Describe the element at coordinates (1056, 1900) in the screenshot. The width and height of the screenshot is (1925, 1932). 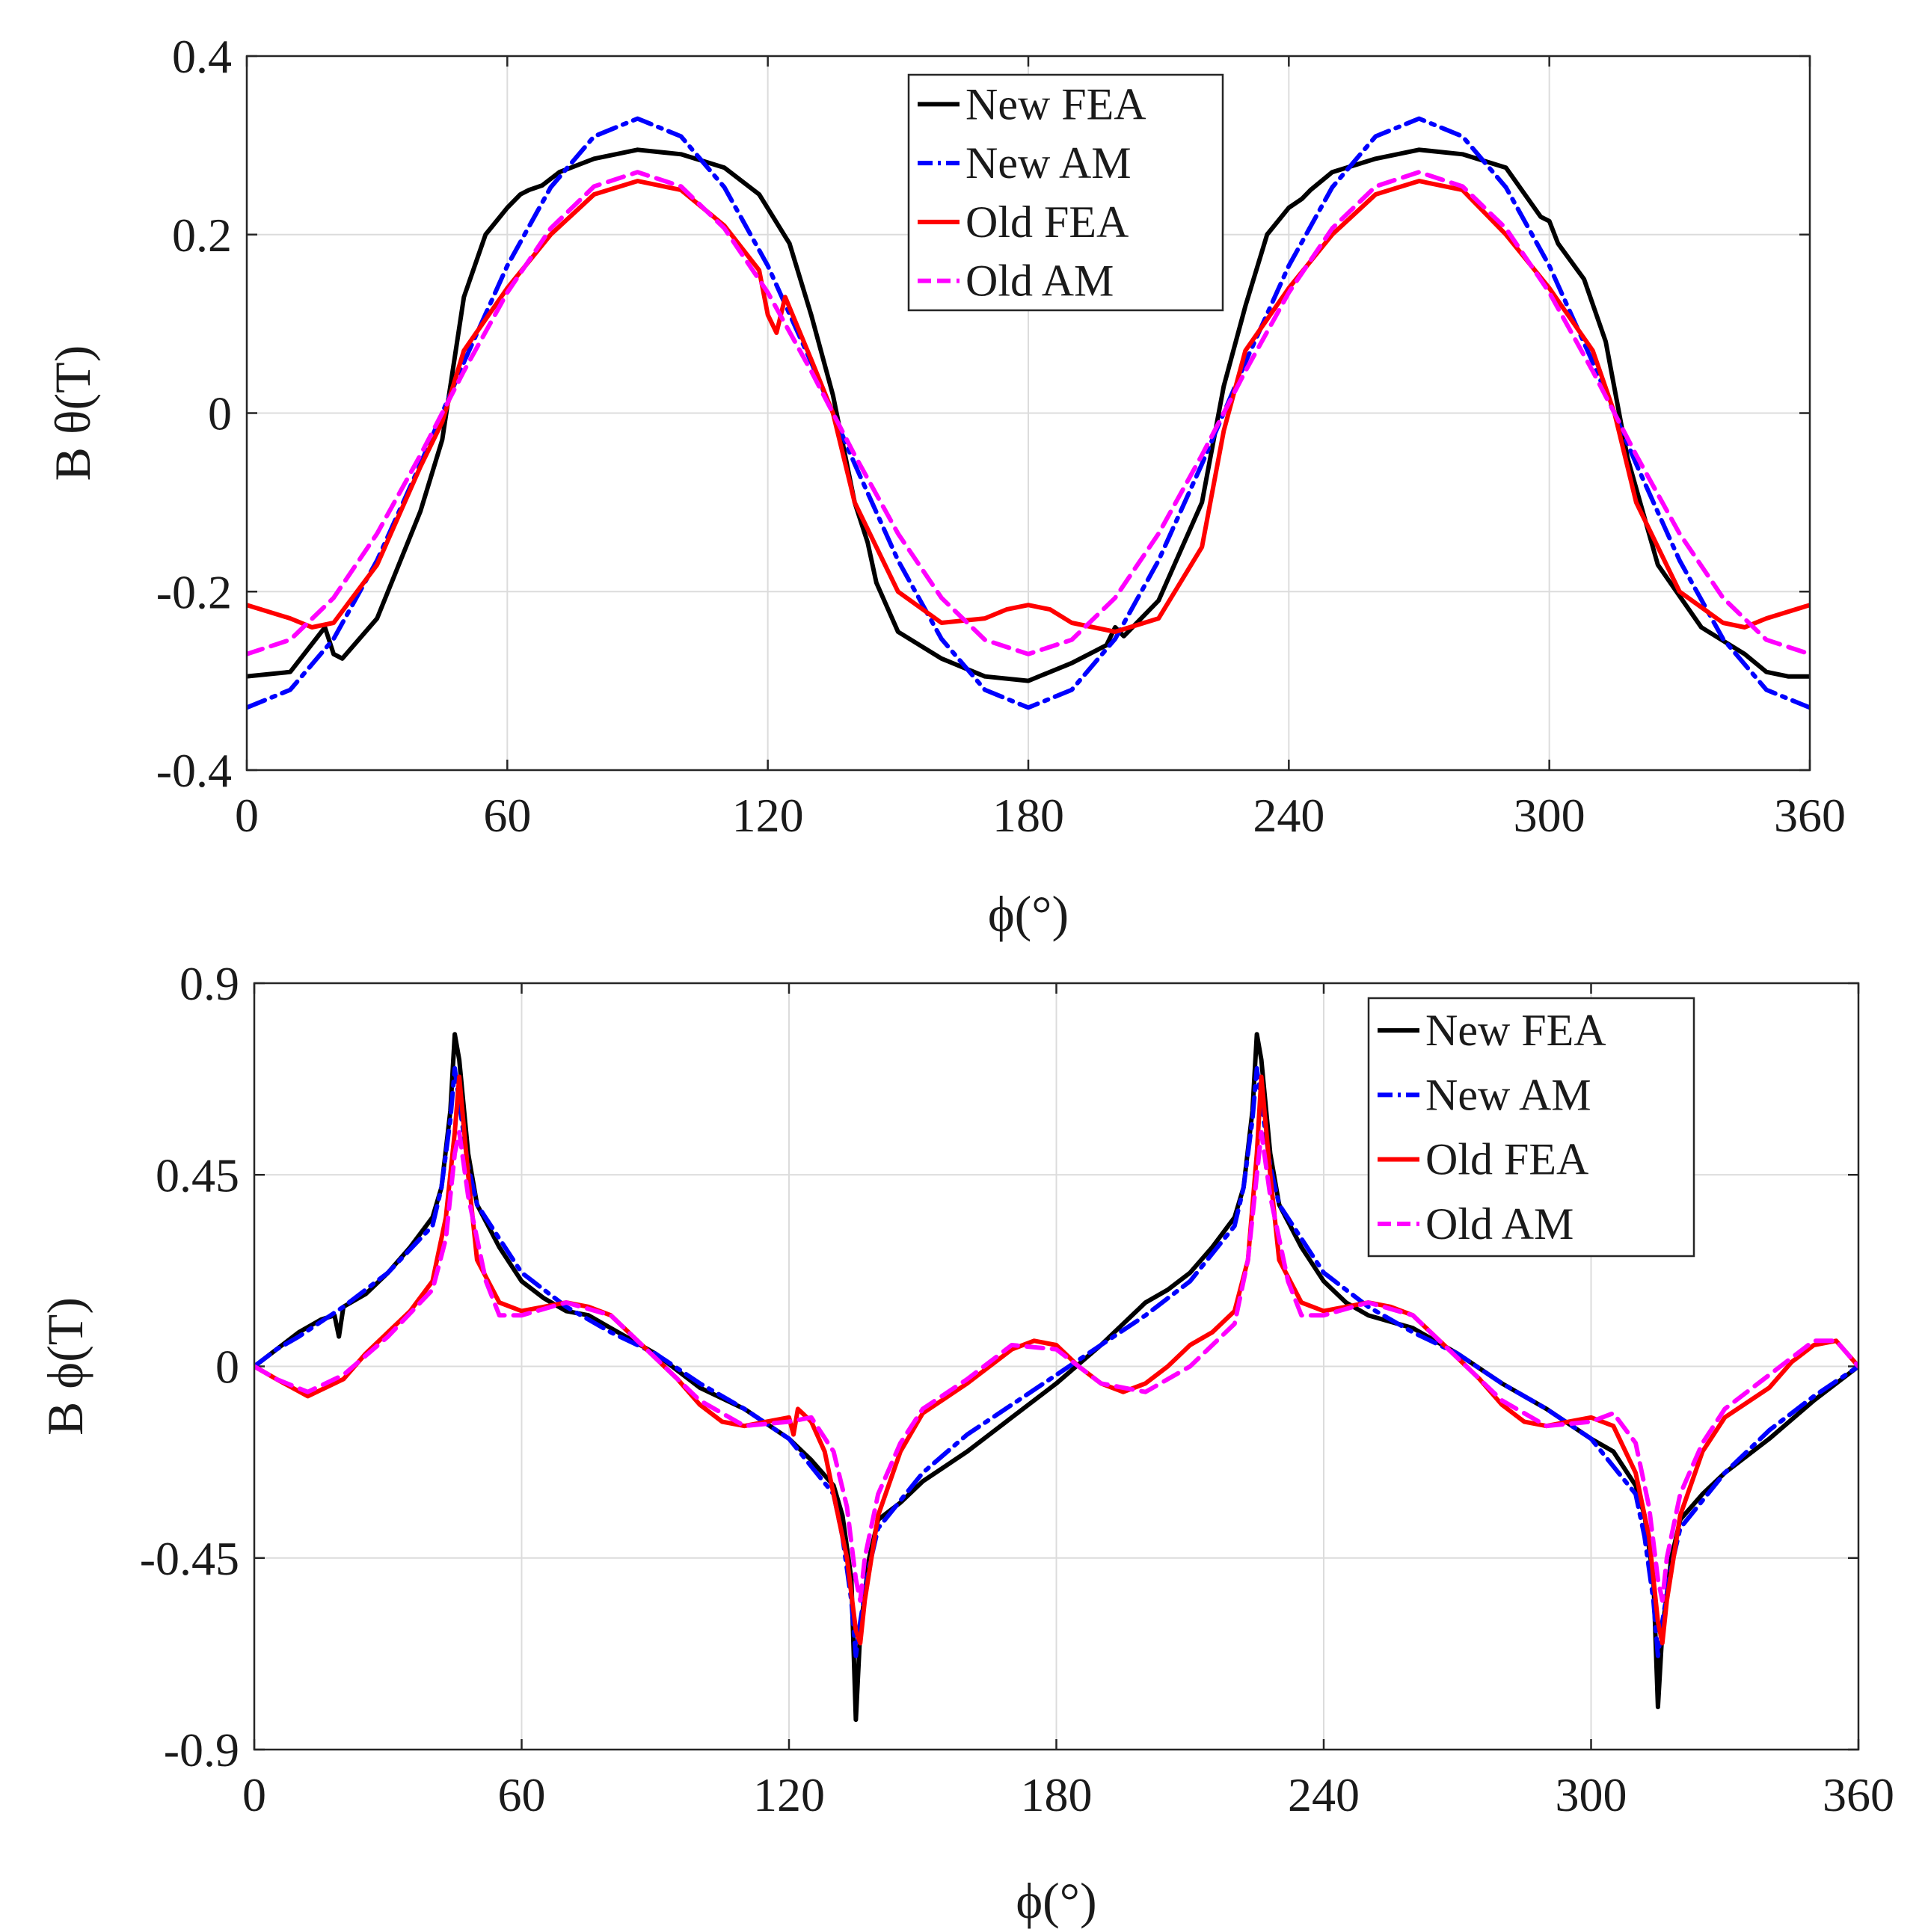
I see `b-phi-x-axis-label: ϕ(°)` at that location.